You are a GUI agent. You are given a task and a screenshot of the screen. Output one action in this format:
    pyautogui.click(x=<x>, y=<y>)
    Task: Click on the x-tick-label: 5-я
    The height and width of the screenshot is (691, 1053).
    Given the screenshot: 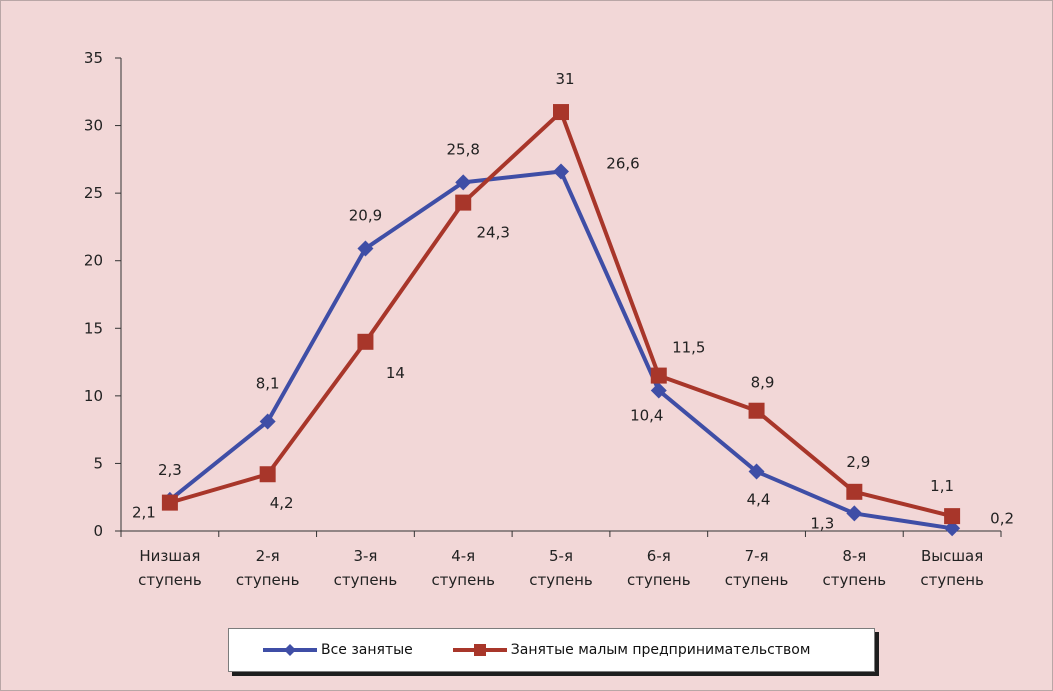 What is the action you would take?
    pyautogui.click(x=561, y=556)
    